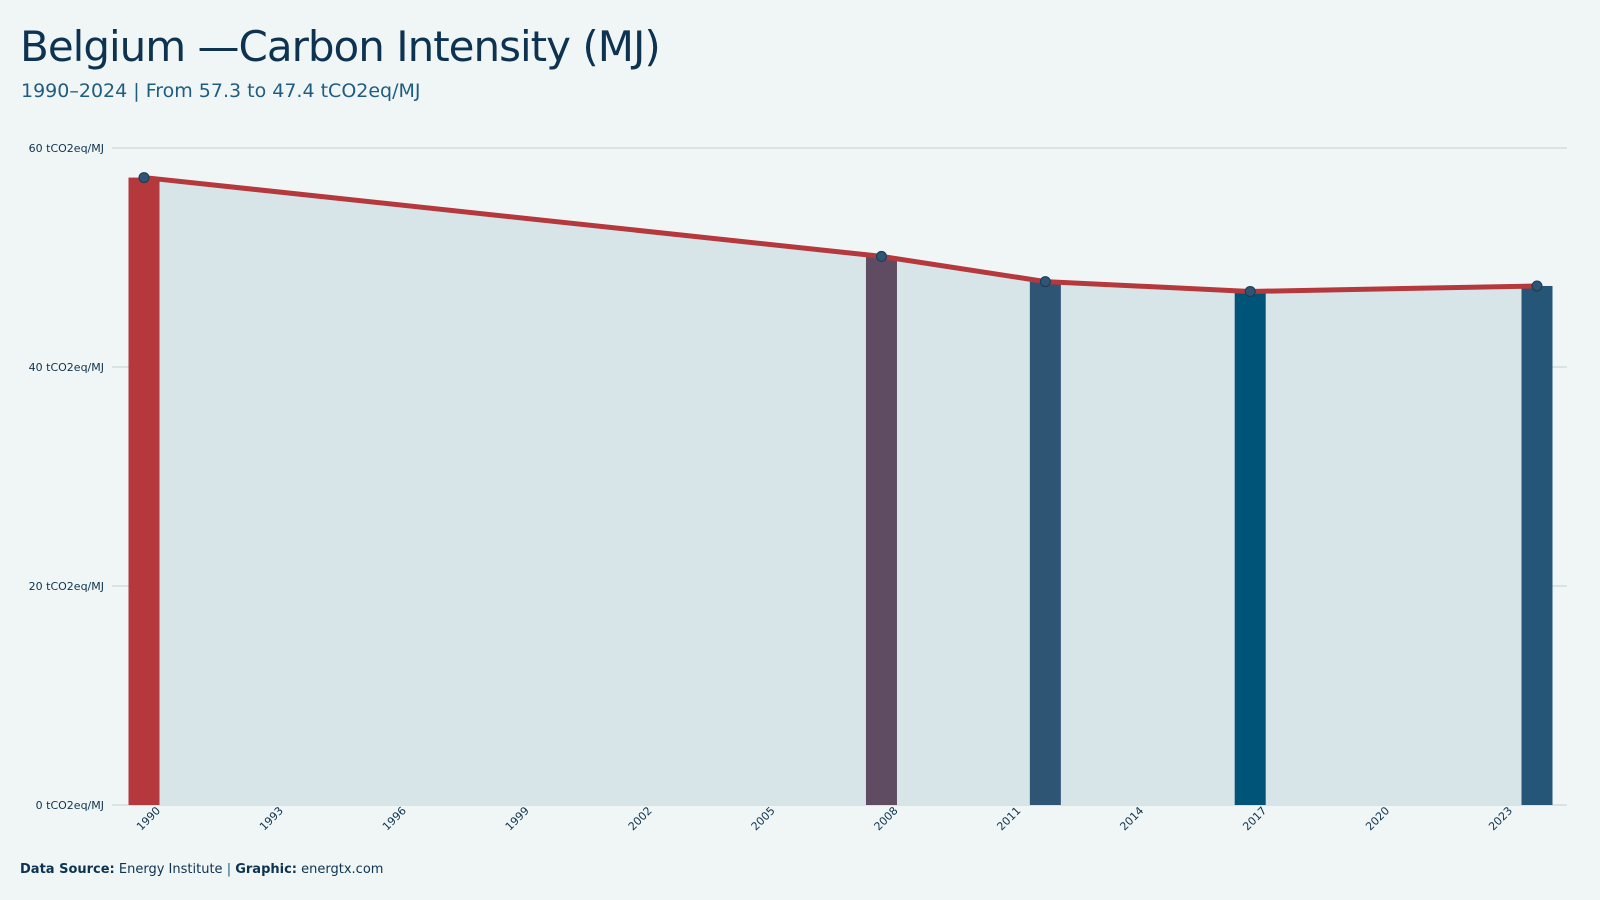 This screenshot has height=900, width=1600. What do you see at coordinates (394, 818) in the screenshot?
I see `x-tick-label: 1996` at bounding box center [394, 818].